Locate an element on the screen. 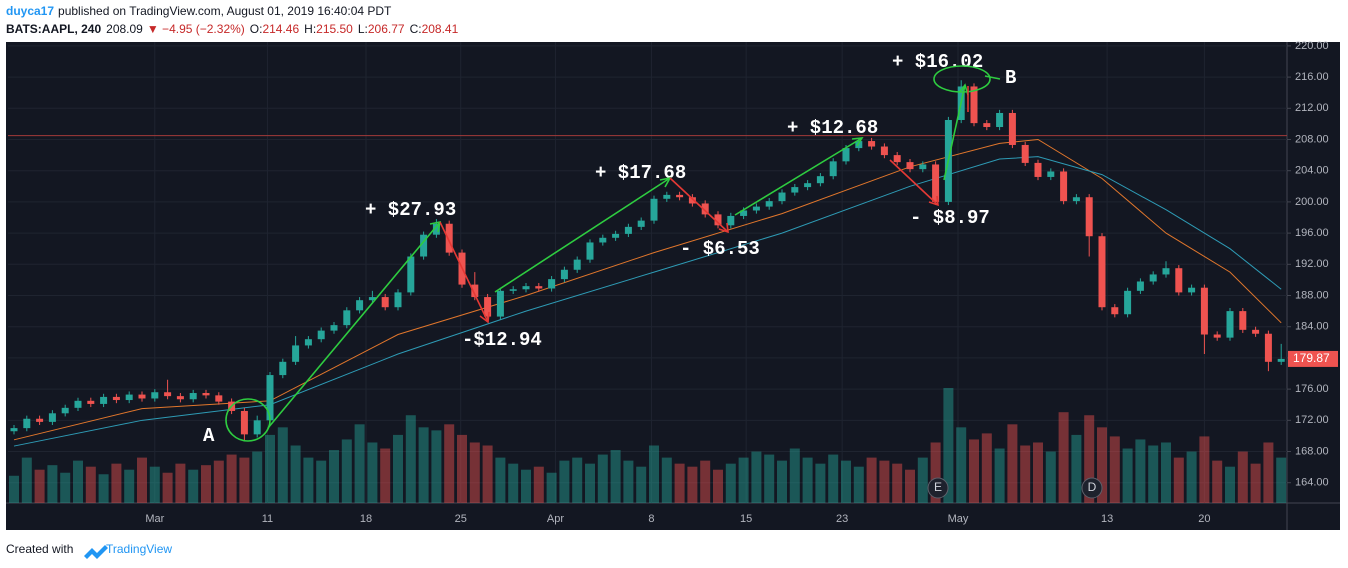 The image size is (1348, 568). ohlc-value: 208.41 is located at coordinates (440, 29).